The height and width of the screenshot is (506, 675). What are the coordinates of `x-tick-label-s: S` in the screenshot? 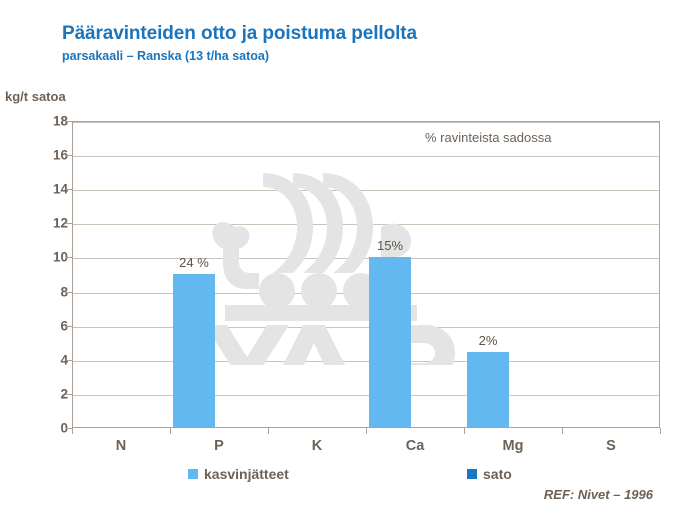 It's located at (611, 446).